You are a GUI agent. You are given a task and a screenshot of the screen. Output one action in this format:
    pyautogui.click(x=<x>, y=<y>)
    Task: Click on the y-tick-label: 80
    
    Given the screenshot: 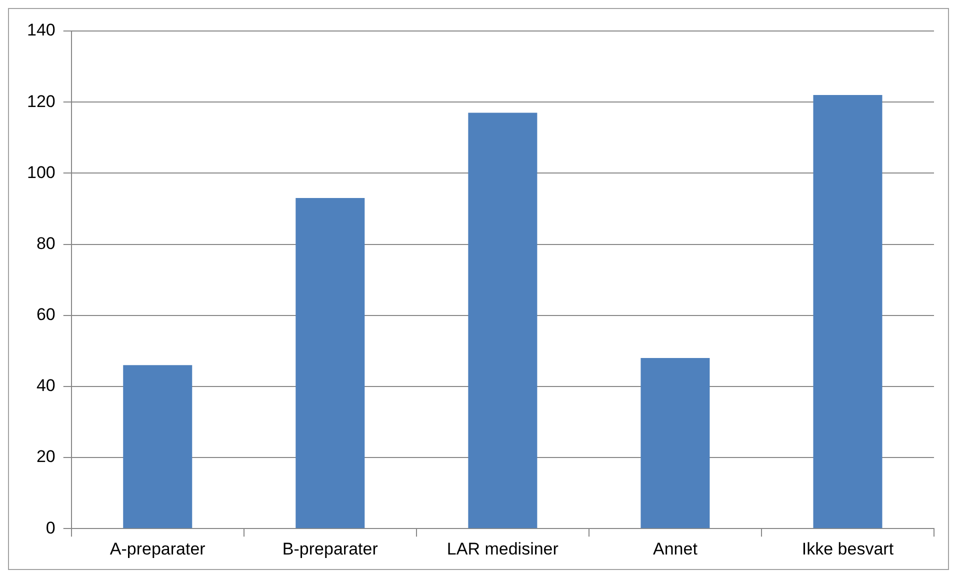 What is the action you would take?
    pyautogui.click(x=46, y=243)
    